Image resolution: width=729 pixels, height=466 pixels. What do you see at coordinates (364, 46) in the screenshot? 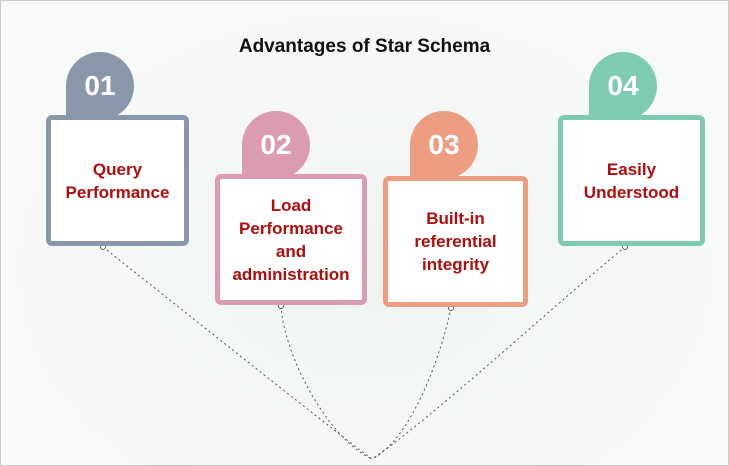
I see `diagram-title: Advantages of Star Schema` at bounding box center [364, 46].